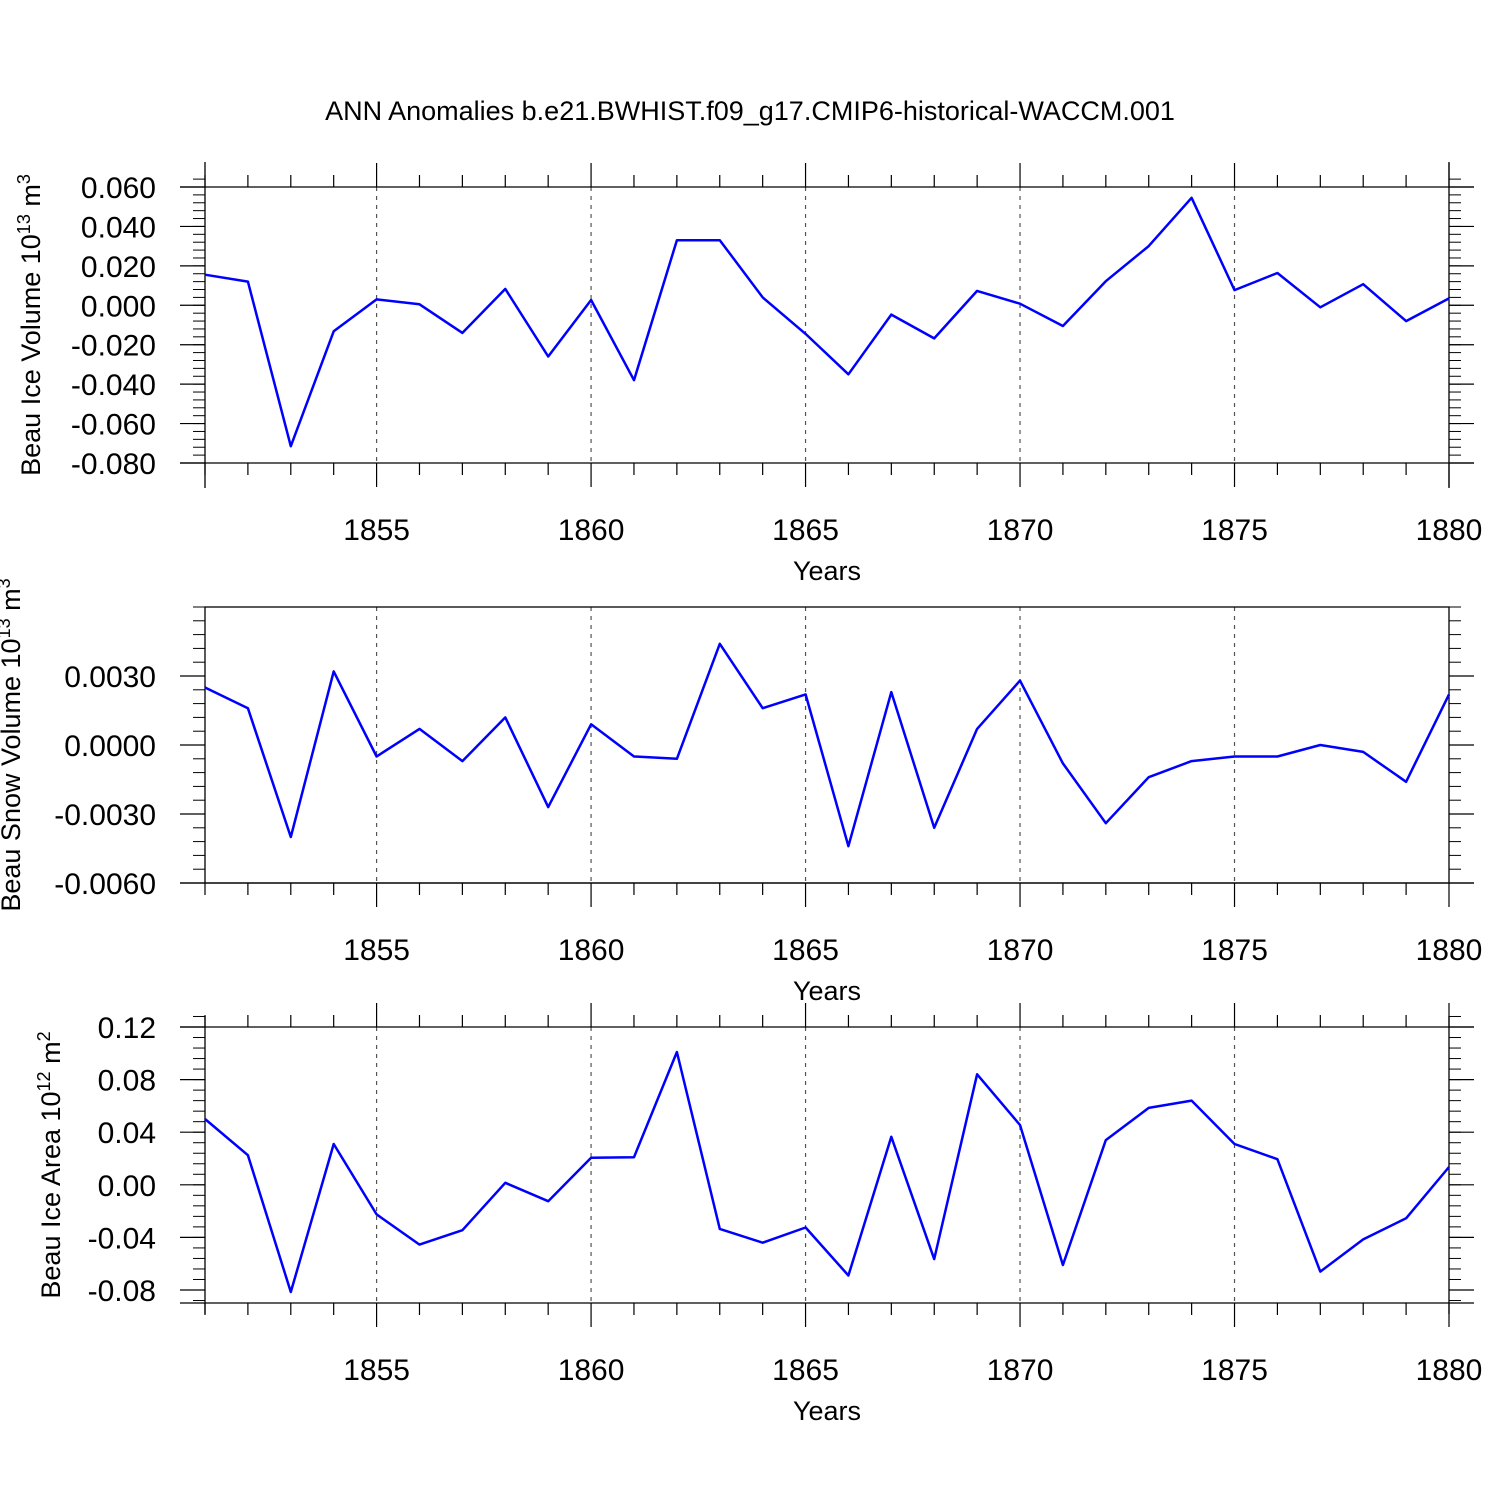 The height and width of the screenshot is (1500, 1500). Describe the element at coordinates (113, 425) in the screenshot. I see `y-tick-label: -0.060` at that location.